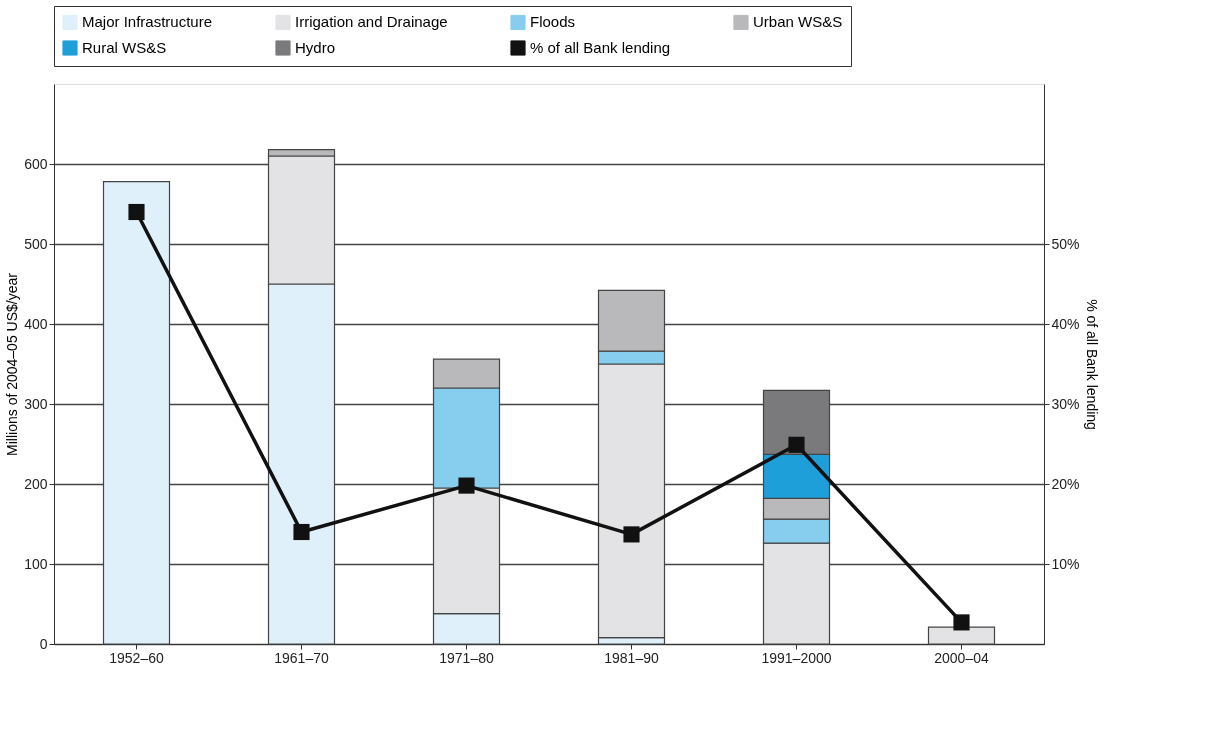  Describe the element at coordinates (798, 22) in the screenshot. I see `legend-label: Urban WS&S` at that location.